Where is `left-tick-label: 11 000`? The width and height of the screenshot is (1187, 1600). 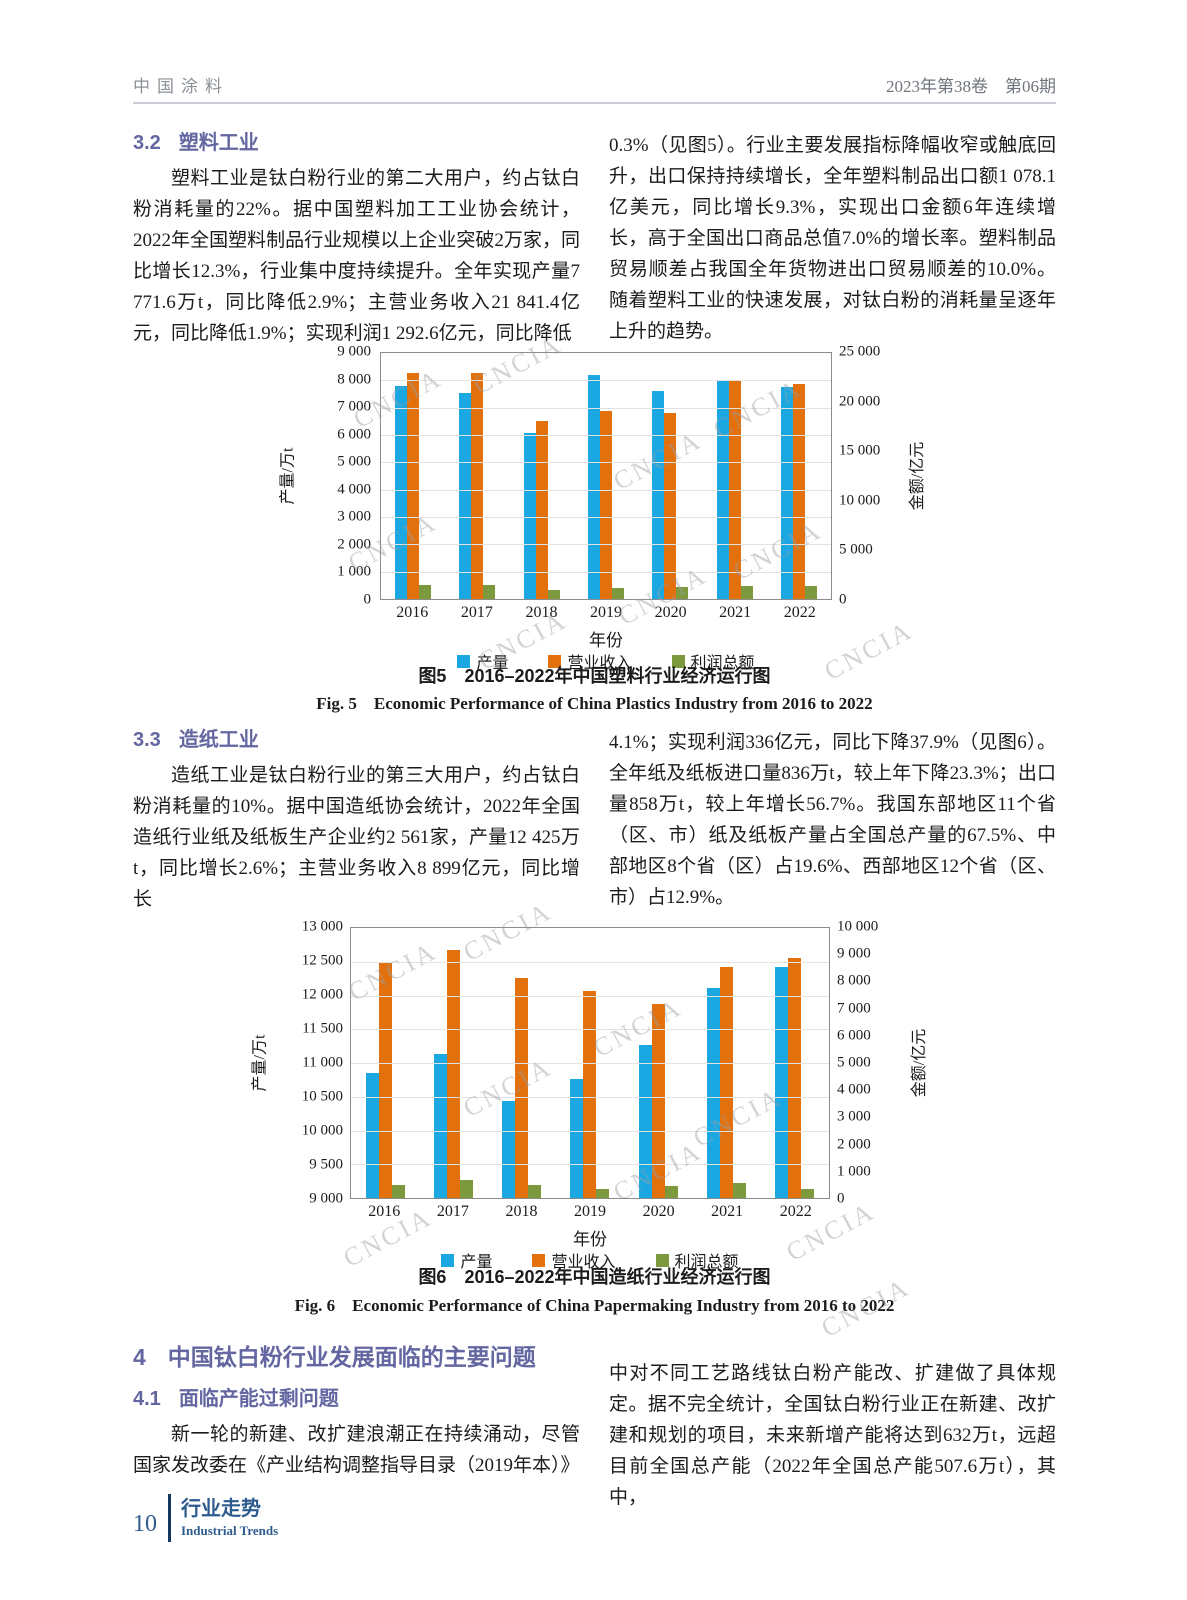 left-tick-label: 11 000 is located at coordinates (322, 1062).